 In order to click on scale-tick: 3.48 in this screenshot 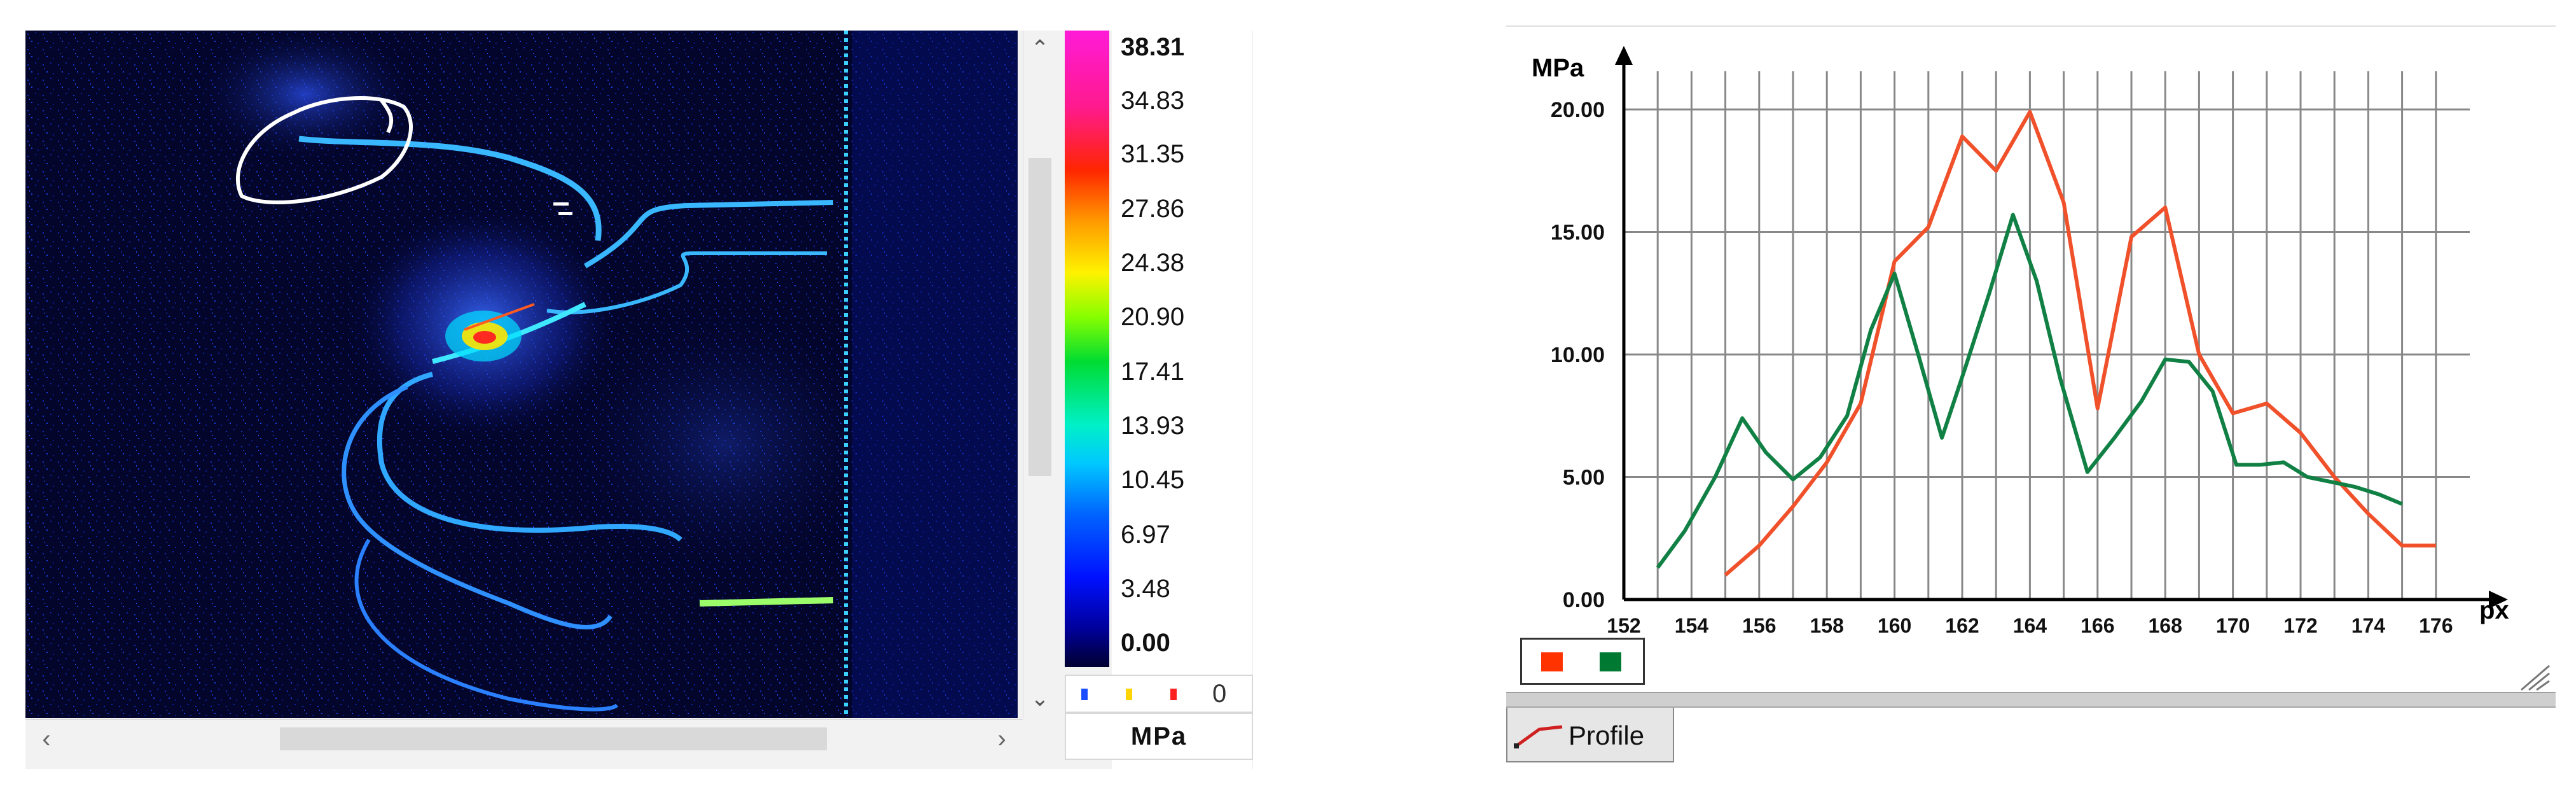, I will do `click(1145, 589)`.